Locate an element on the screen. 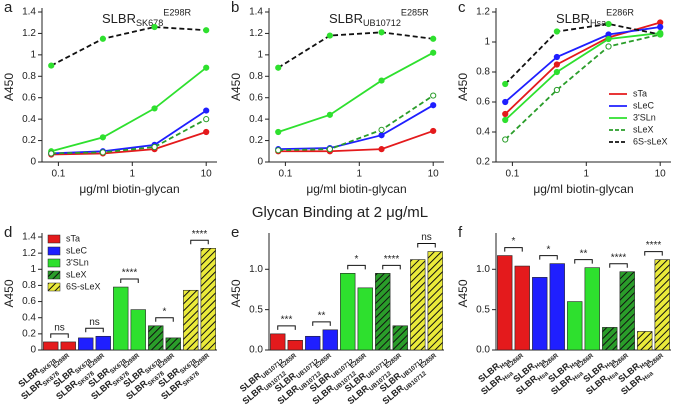  y-tick-label: 1.2 is located at coordinates (29, 253).